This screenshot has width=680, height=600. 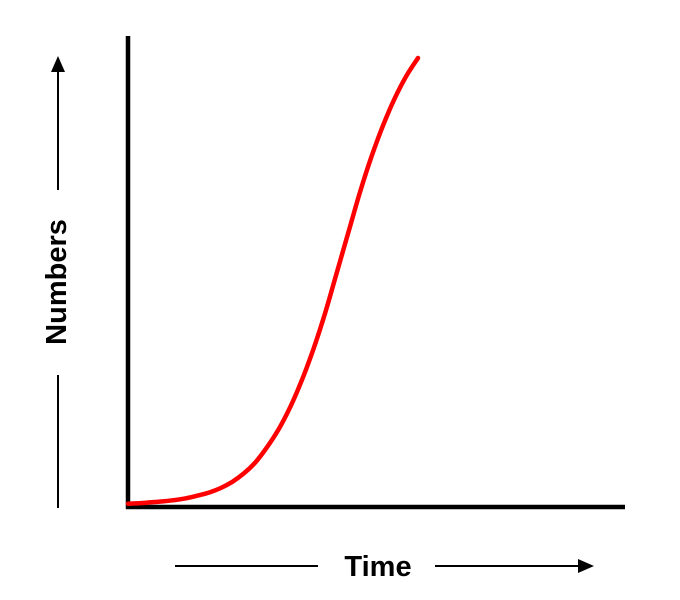 I want to click on y-axis-label: Numbers, so click(x=57, y=282).